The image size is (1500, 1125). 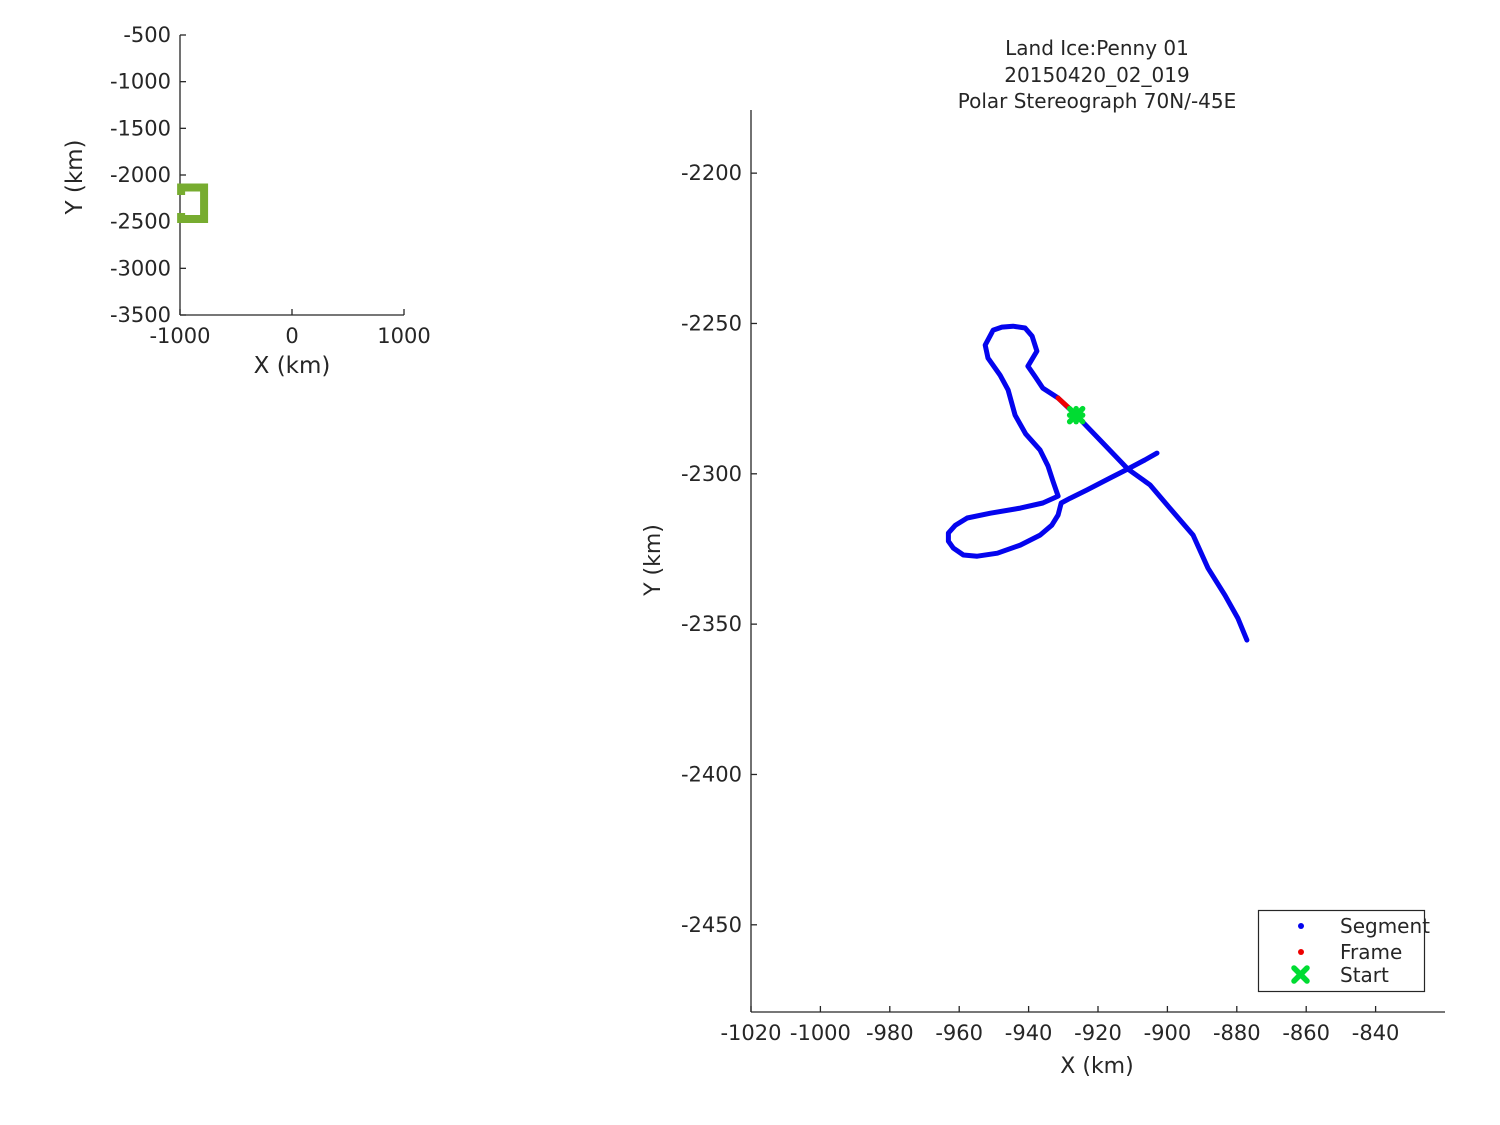 What do you see at coordinates (1096, 1066) in the screenshot?
I see `main-xlabel: X (km)` at bounding box center [1096, 1066].